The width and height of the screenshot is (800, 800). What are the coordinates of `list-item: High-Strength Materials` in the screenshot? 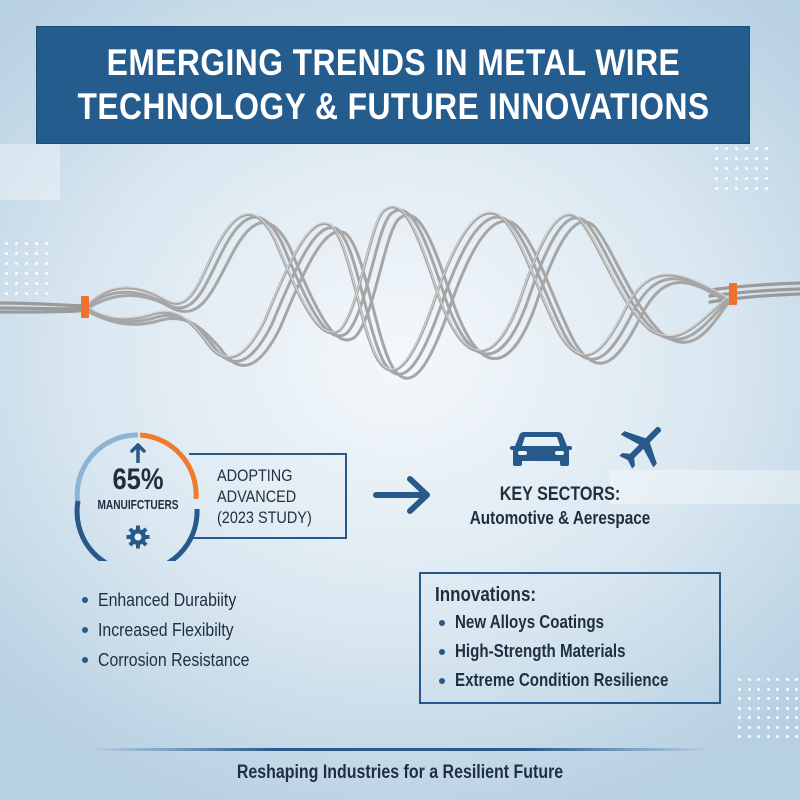 It's located at (577, 651).